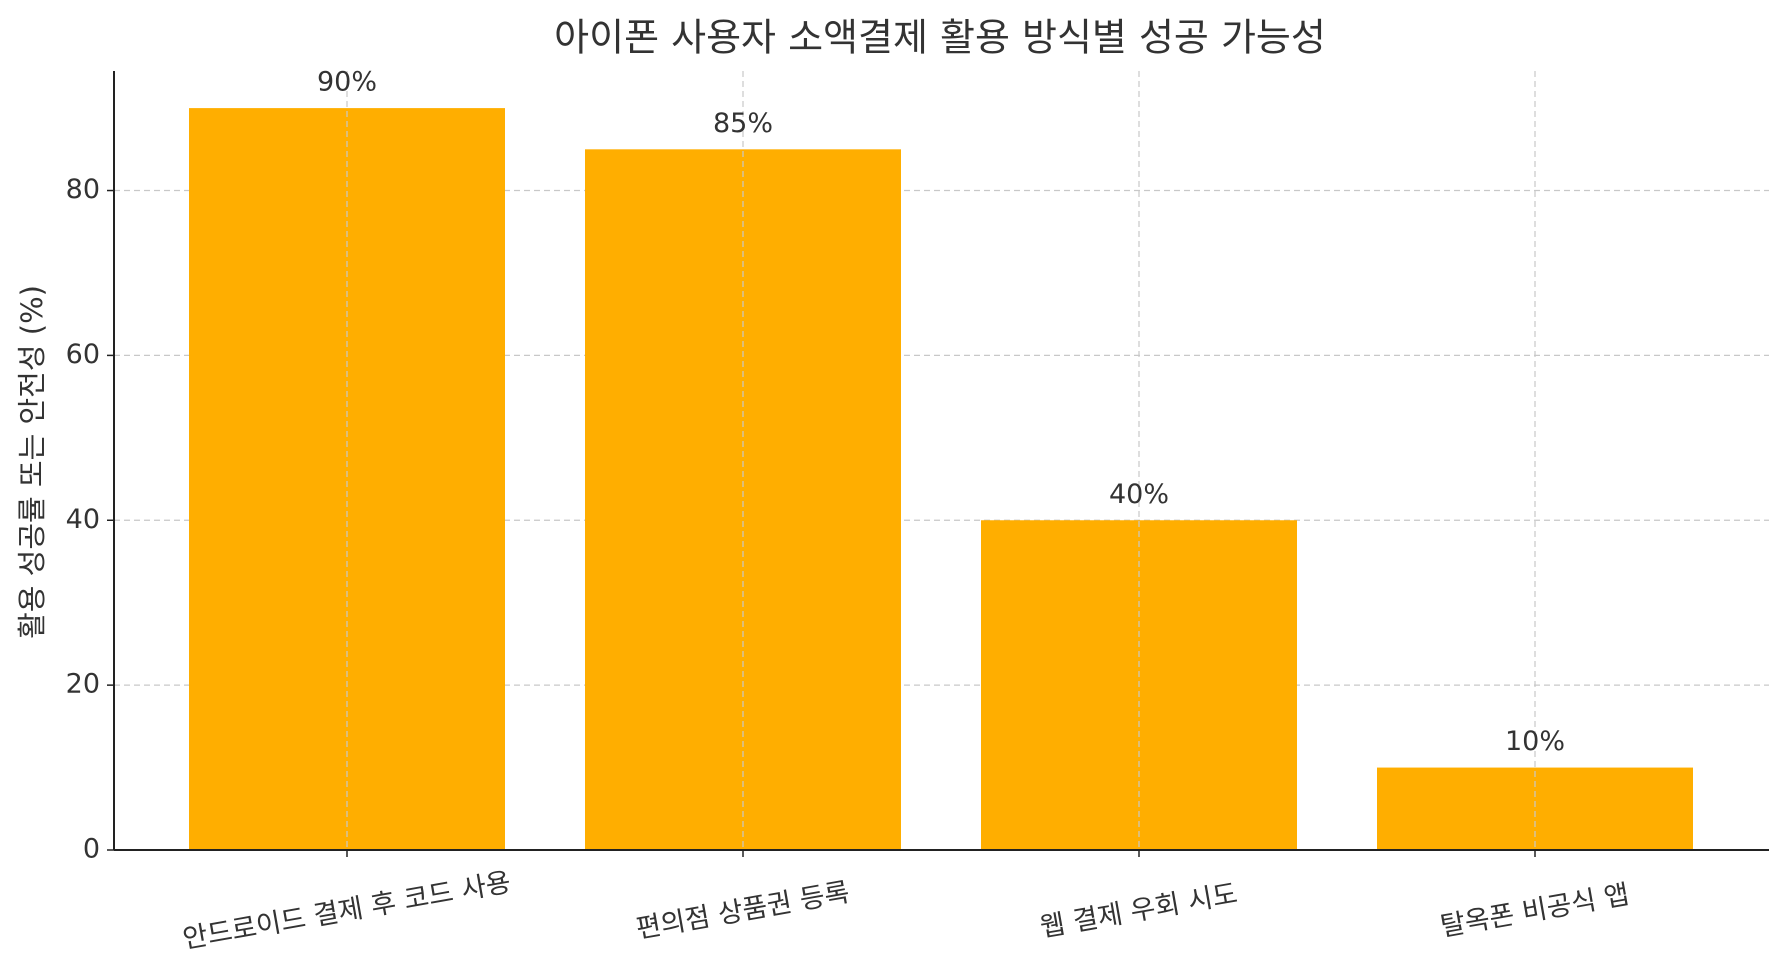  What do you see at coordinates (91, 849) in the screenshot?
I see `y-tick-label: 0` at bounding box center [91, 849].